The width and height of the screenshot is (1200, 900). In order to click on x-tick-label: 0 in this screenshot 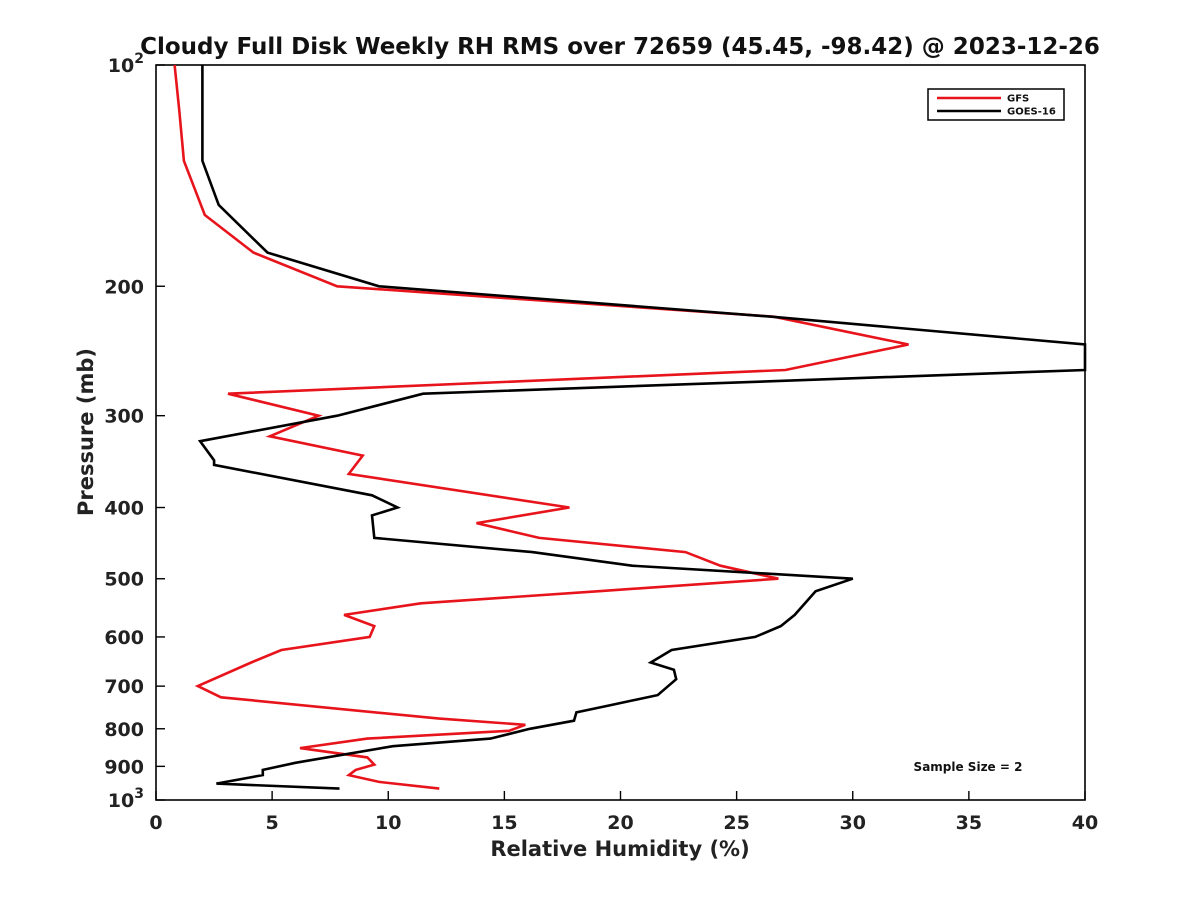, I will do `click(155, 823)`.